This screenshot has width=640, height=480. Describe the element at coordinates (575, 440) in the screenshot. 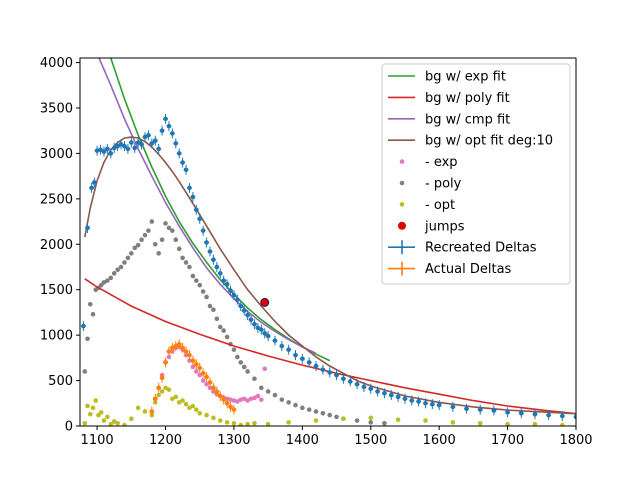

I see `x-tick-label: 1800` at that location.